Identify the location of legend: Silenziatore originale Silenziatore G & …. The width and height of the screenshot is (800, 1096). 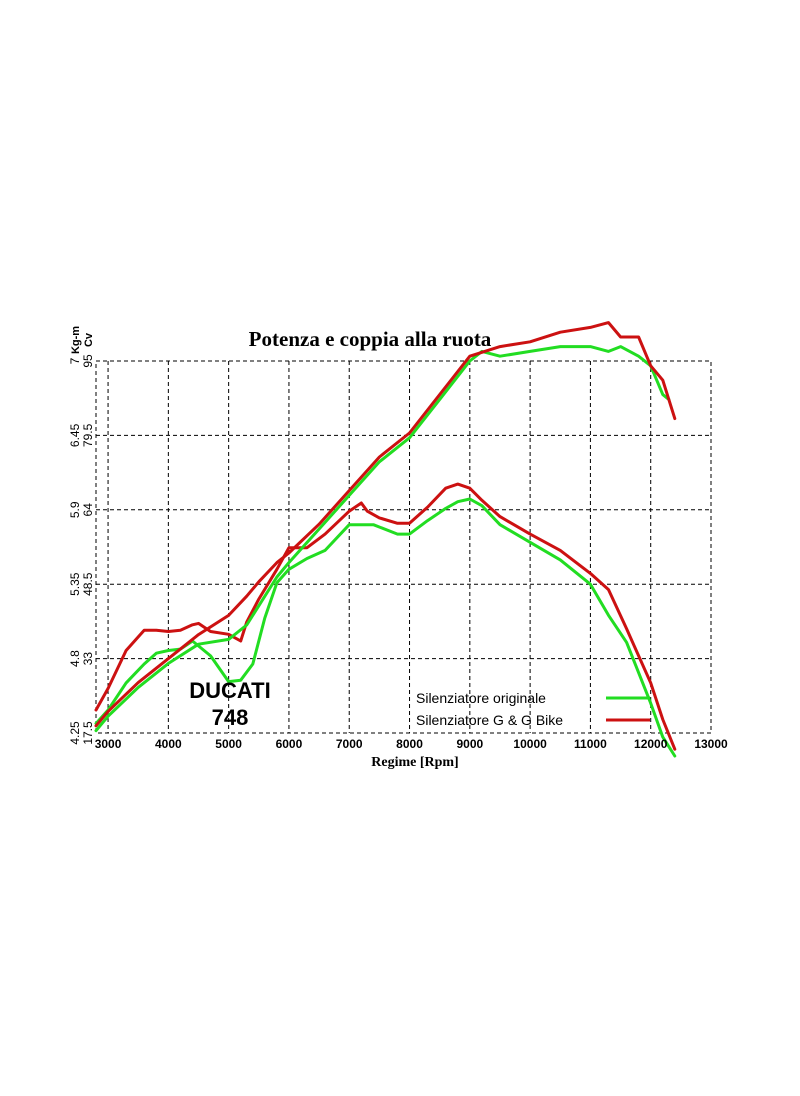
(533, 709).